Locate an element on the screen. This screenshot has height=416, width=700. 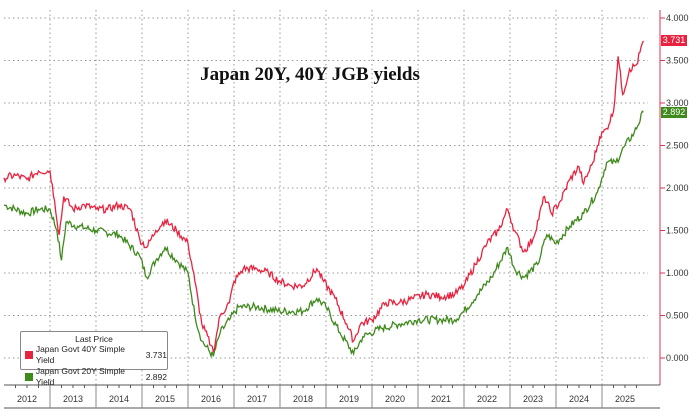
y-tick-label: 1.000 is located at coordinates (677, 273).